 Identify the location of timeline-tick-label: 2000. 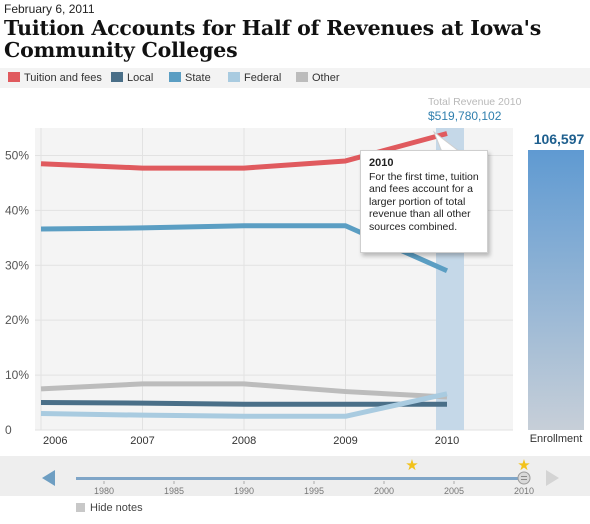
(384, 491).